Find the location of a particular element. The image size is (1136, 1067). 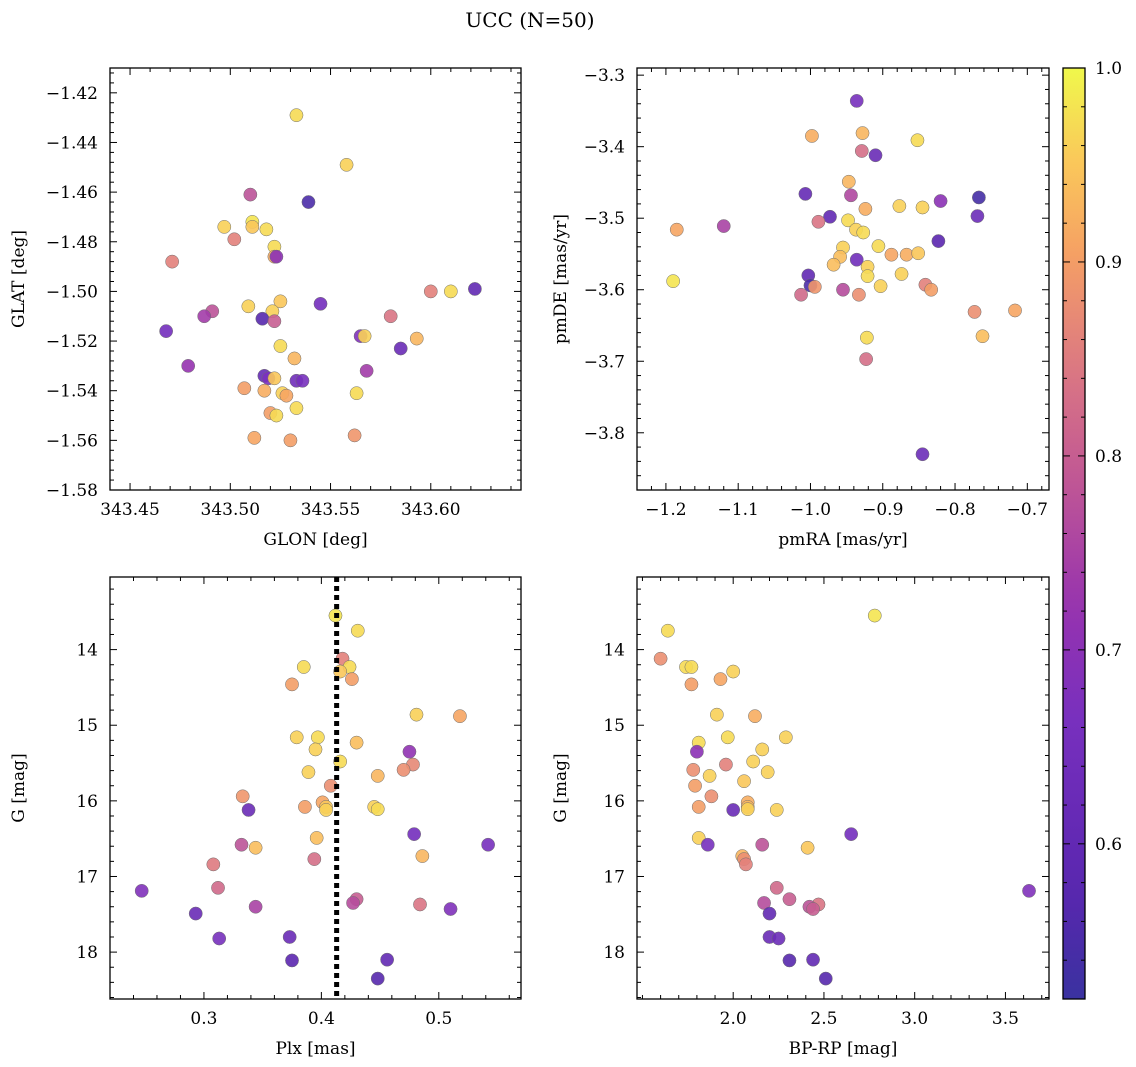

y-tick-label: −1.52 is located at coordinates (72, 342).